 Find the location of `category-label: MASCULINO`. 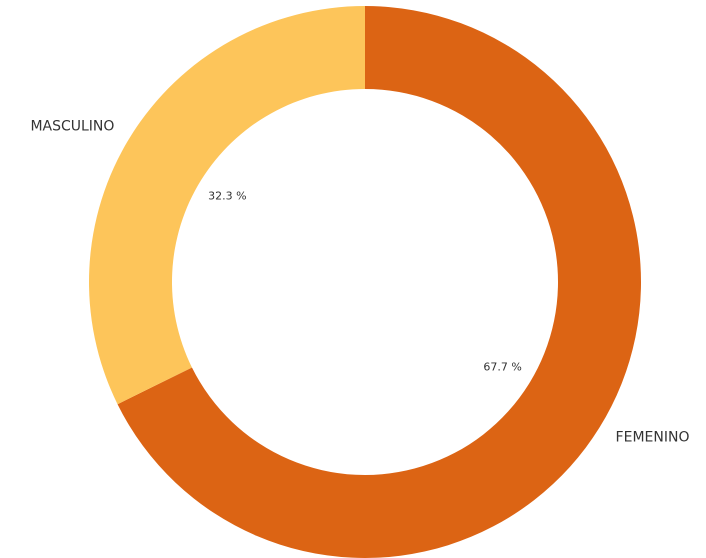

category-label: MASCULINO is located at coordinates (72, 126).